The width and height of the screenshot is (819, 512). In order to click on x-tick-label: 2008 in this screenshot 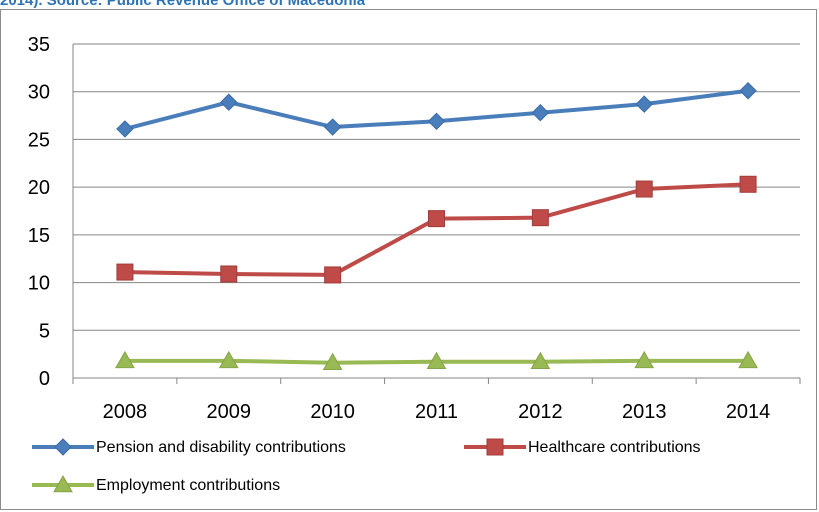, I will do `click(125, 412)`.